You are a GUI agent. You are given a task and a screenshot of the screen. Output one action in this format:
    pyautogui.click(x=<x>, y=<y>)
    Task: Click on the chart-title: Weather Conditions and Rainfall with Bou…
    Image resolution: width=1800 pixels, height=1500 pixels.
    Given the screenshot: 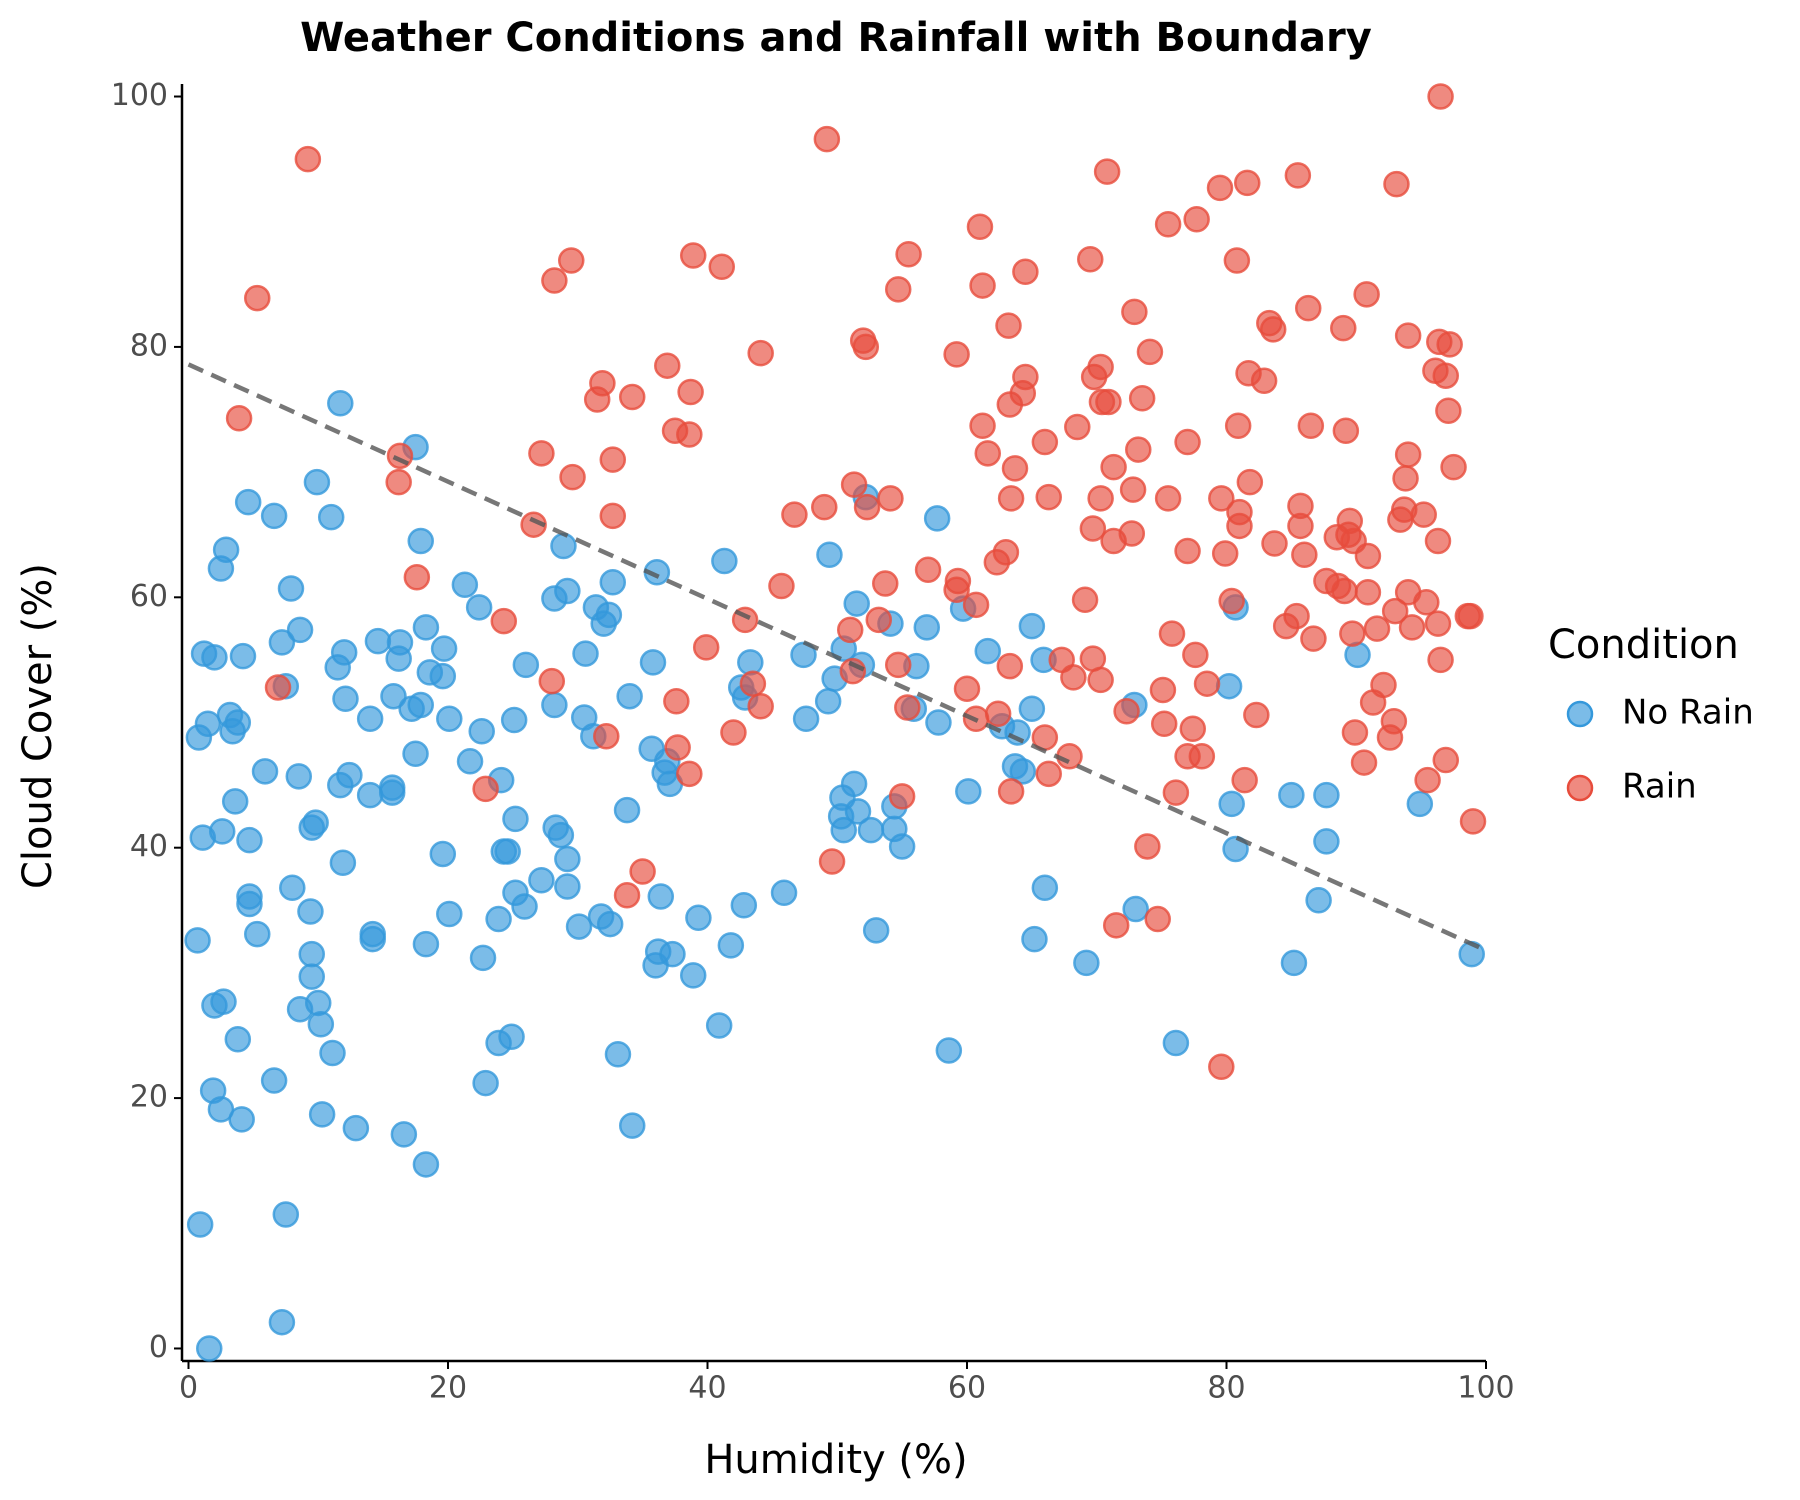 What is the action you would take?
    pyautogui.click(x=836, y=38)
    